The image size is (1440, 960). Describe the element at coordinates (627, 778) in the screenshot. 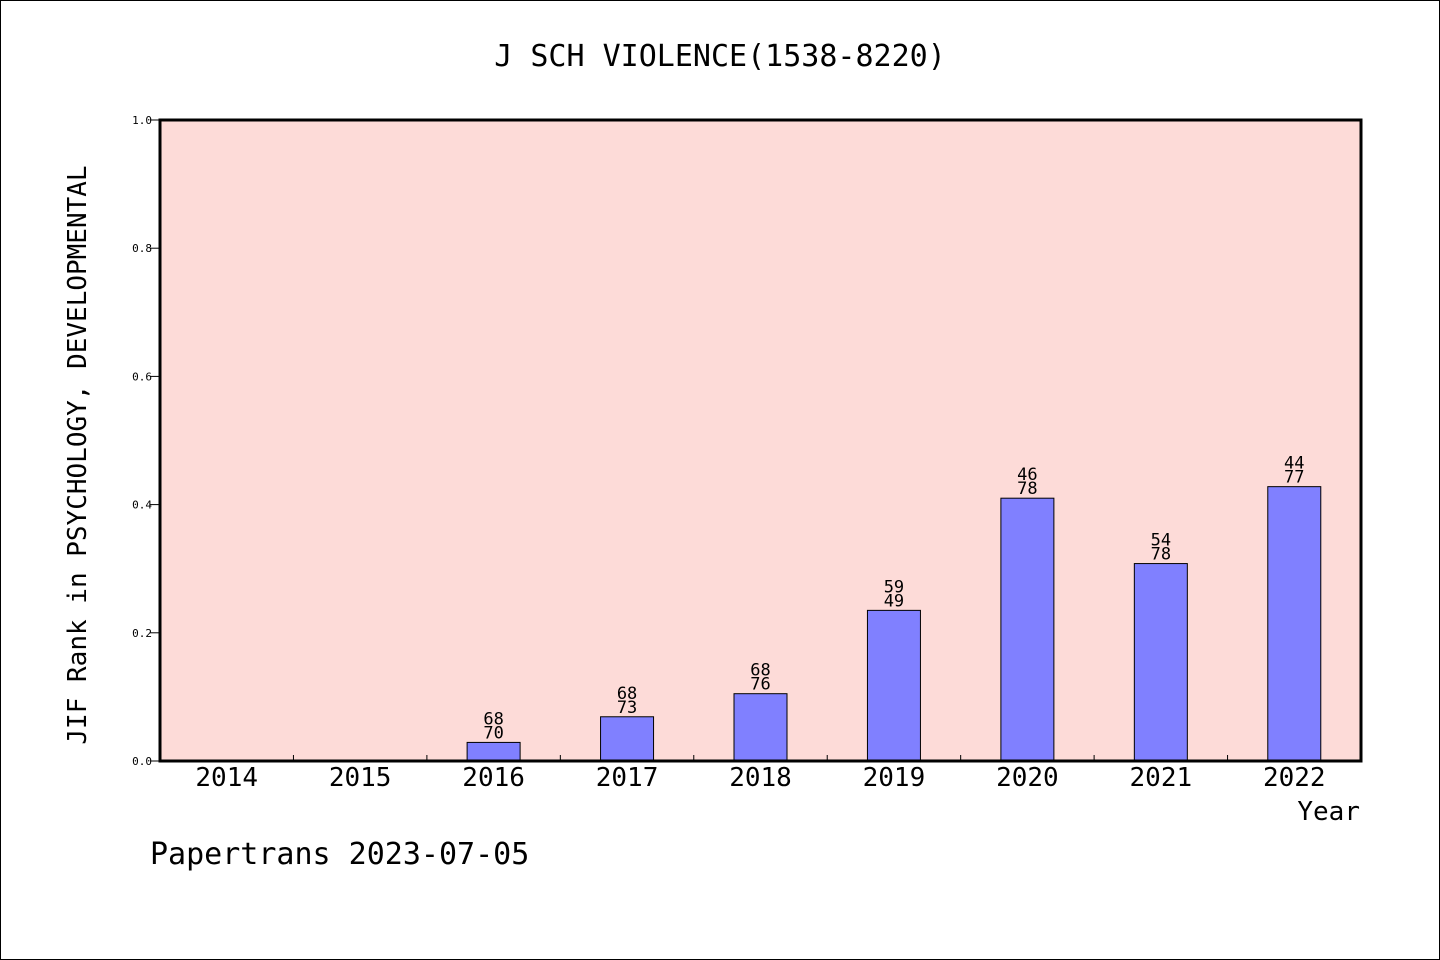

I see `x-tick-label: 2017` at that location.